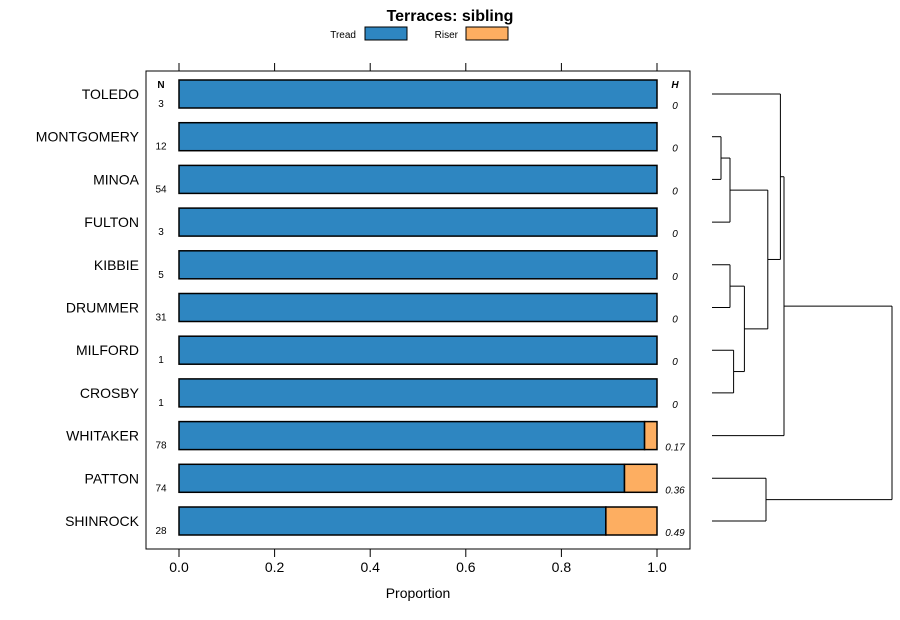 The image size is (900, 620). Describe the element at coordinates (161, 189) in the screenshot. I see `n-value-label: 54` at that location.